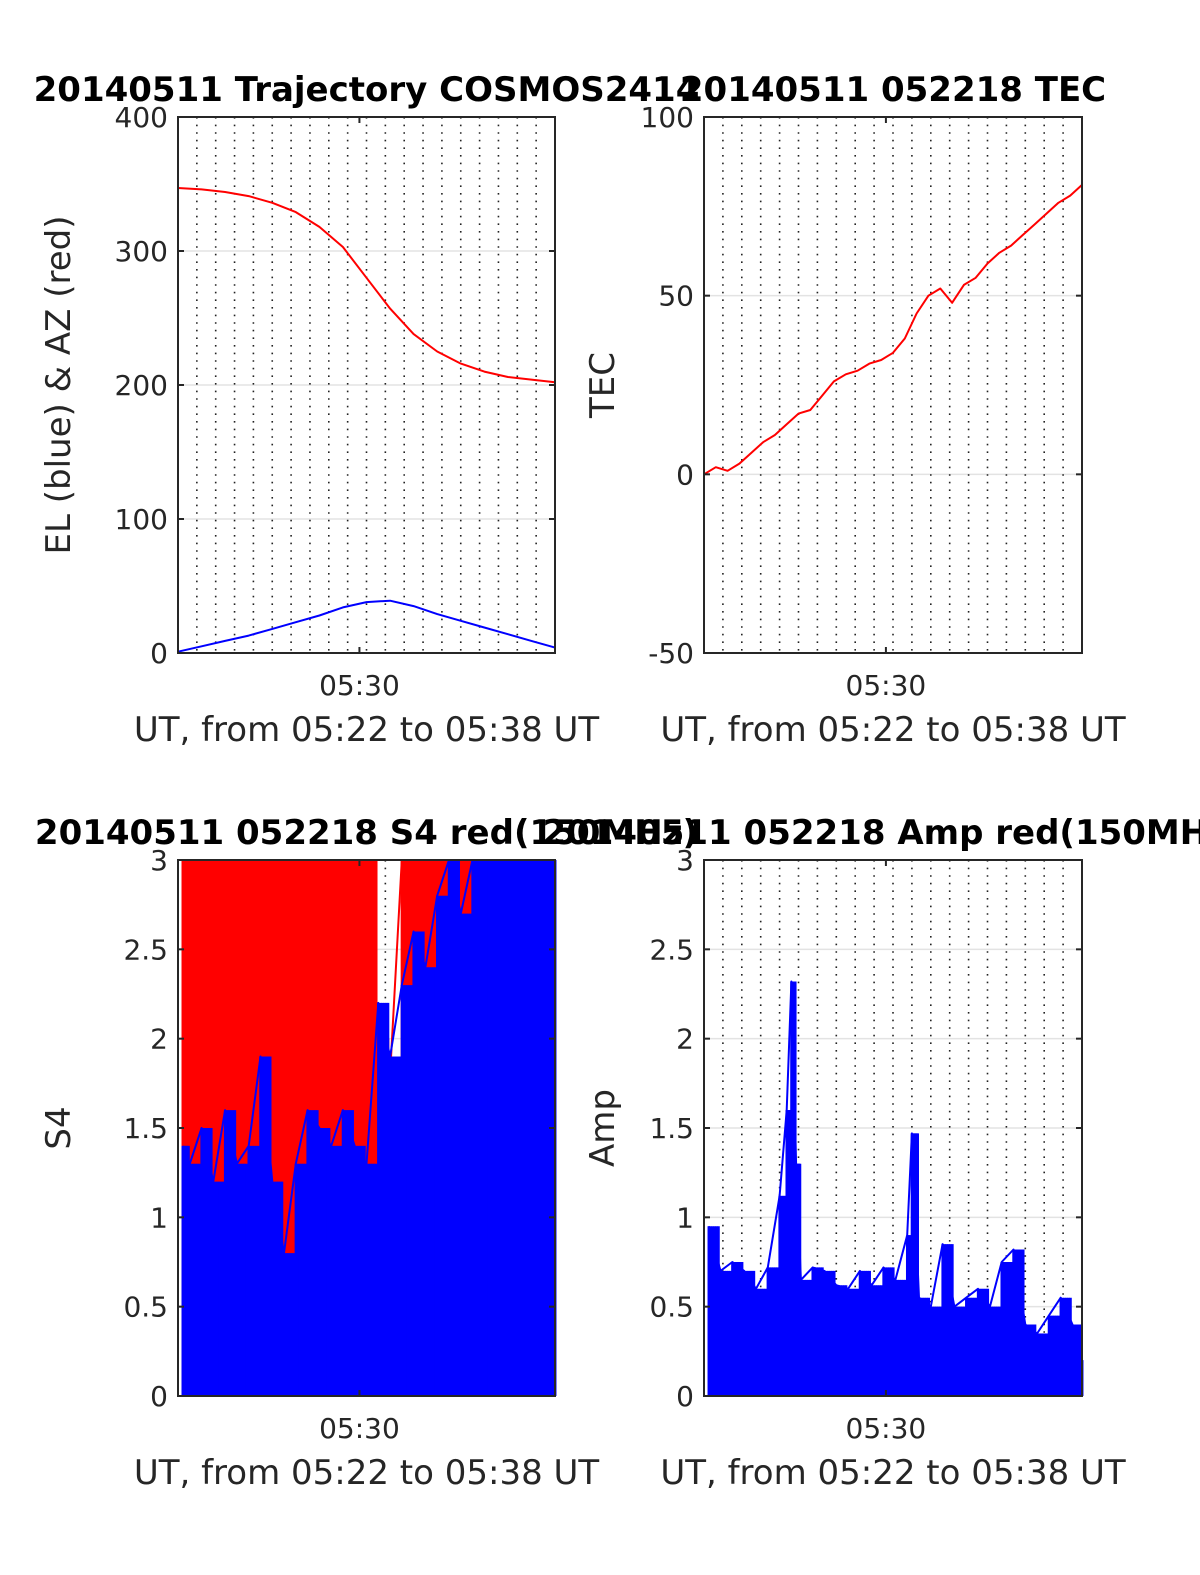 Image resolution: width=1200 pixels, height=1575 pixels. What do you see at coordinates (141, 385) in the screenshot?
I see `y-tick-label: 200` at bounding box center [141, 385].